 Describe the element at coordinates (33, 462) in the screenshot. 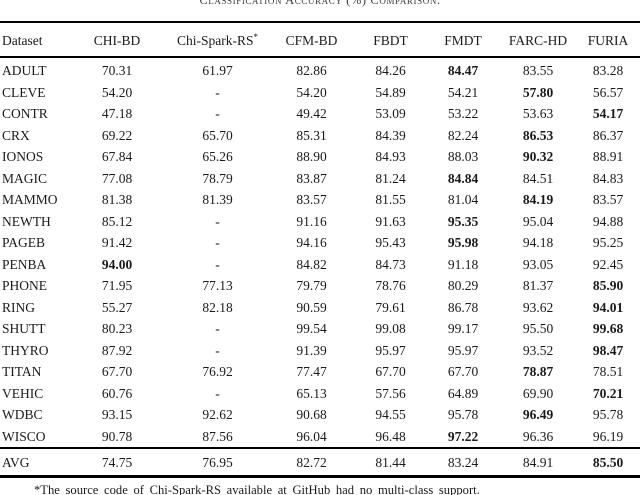

I see `dataset-cell: AVG` at that location.